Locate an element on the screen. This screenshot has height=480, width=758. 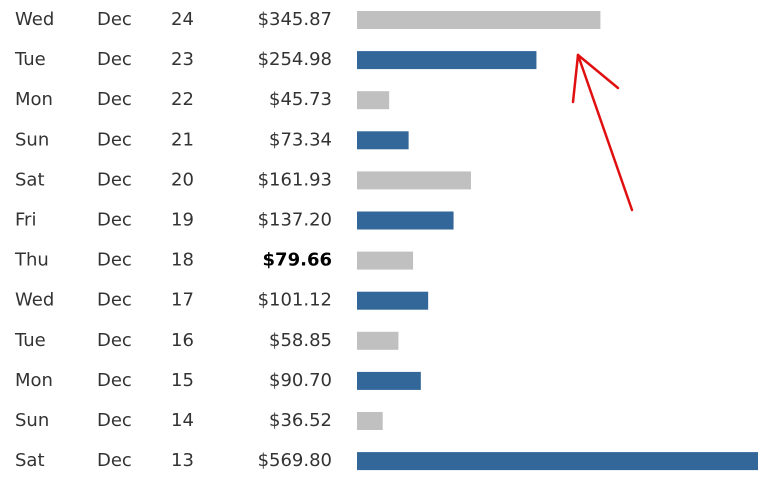
day: 20 is located at coordinates (182, 179).